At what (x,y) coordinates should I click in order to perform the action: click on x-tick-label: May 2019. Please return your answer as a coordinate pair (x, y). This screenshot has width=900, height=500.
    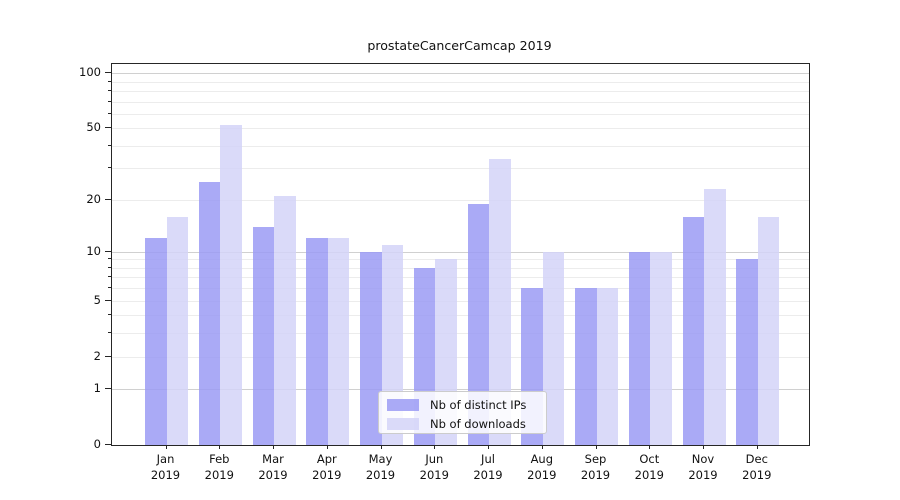
    Looking at the image, I should click on (380, 467).